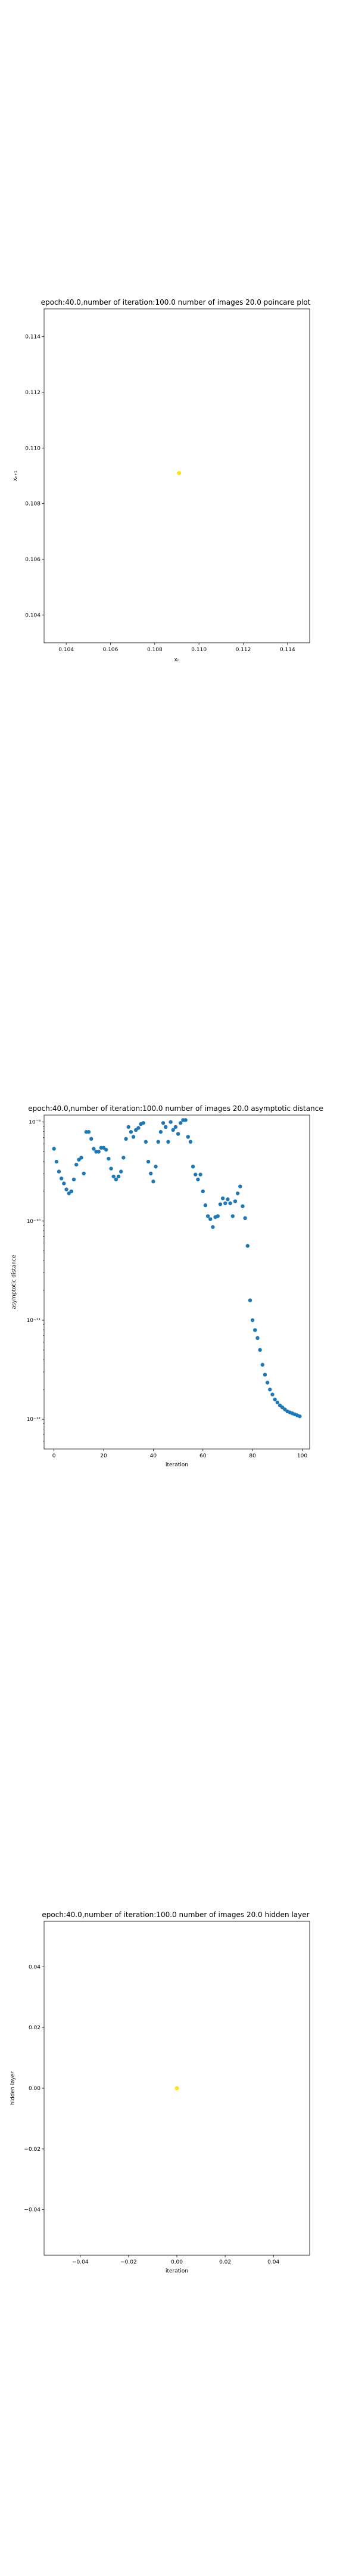  Describe the element at coordinates (81, 2262) in the screenshot. I see `x-tick-label: −0.04` at that location.